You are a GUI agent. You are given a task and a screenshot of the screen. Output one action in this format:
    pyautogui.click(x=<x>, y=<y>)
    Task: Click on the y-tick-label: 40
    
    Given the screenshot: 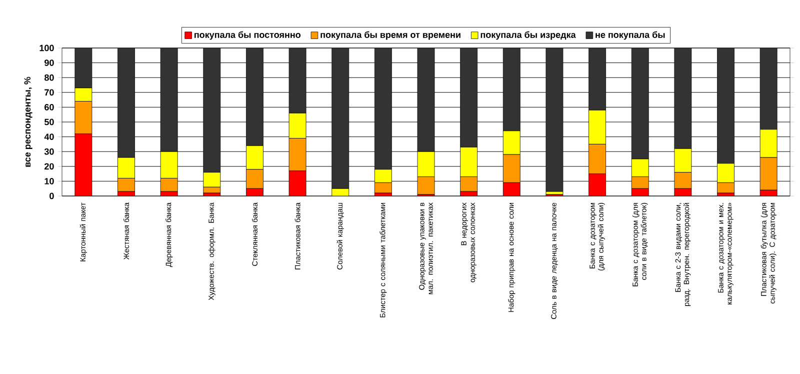 What is the action you would take?
    pyautogui.click(x=49, y=137)
    